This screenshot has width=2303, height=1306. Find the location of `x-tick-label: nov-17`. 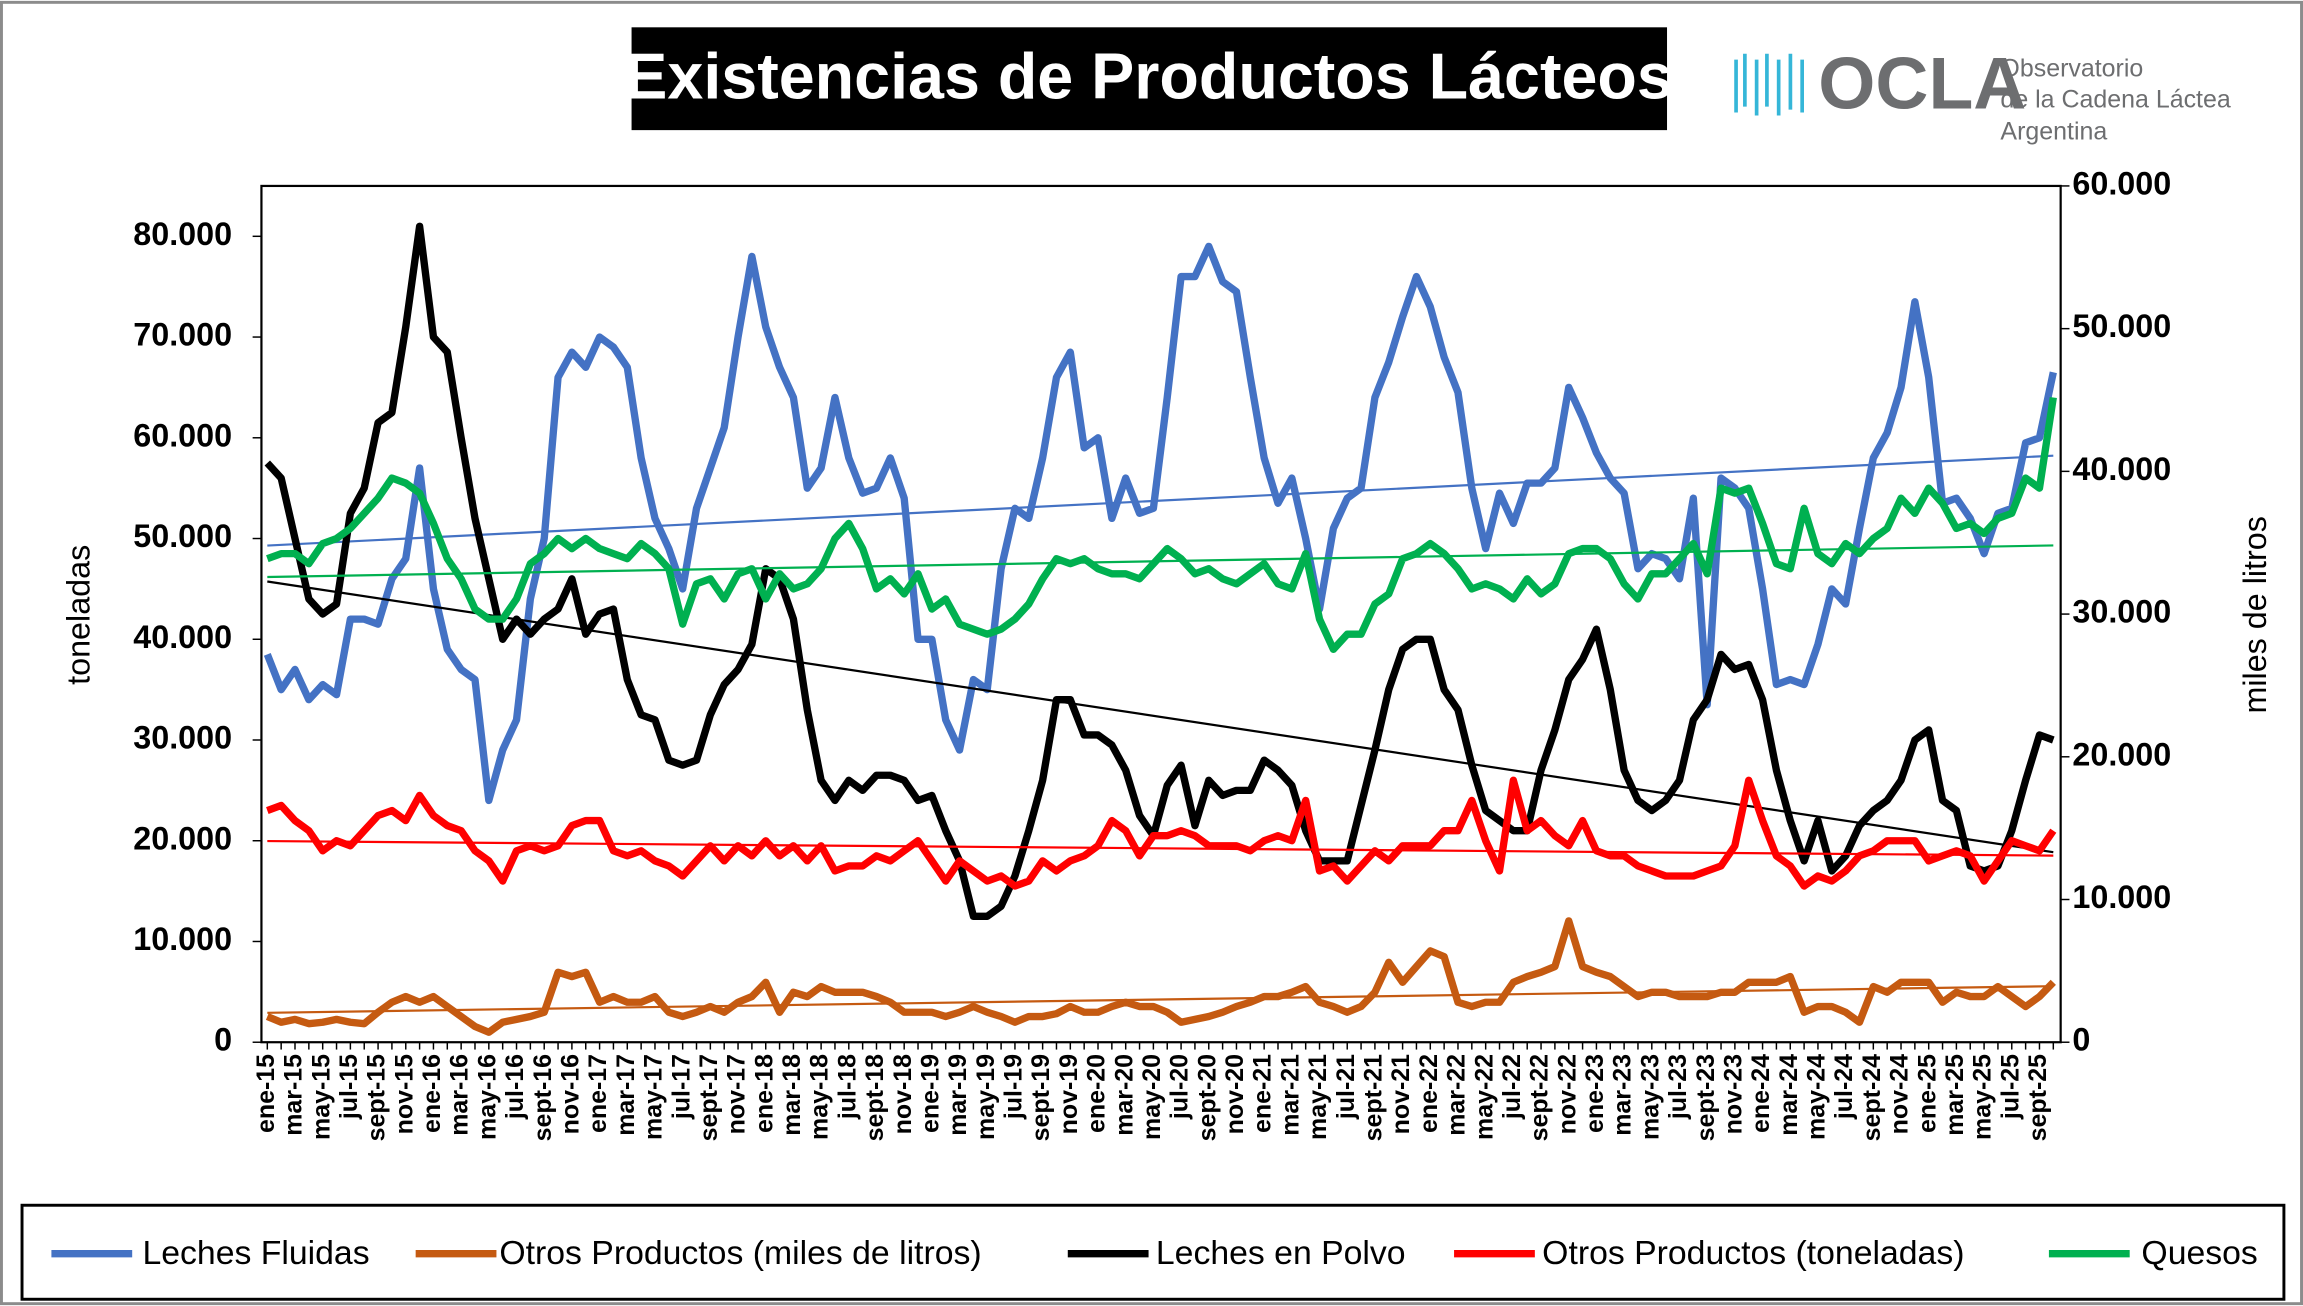

x-tick-label: nov-17 is located at coordinates (737, 1094).